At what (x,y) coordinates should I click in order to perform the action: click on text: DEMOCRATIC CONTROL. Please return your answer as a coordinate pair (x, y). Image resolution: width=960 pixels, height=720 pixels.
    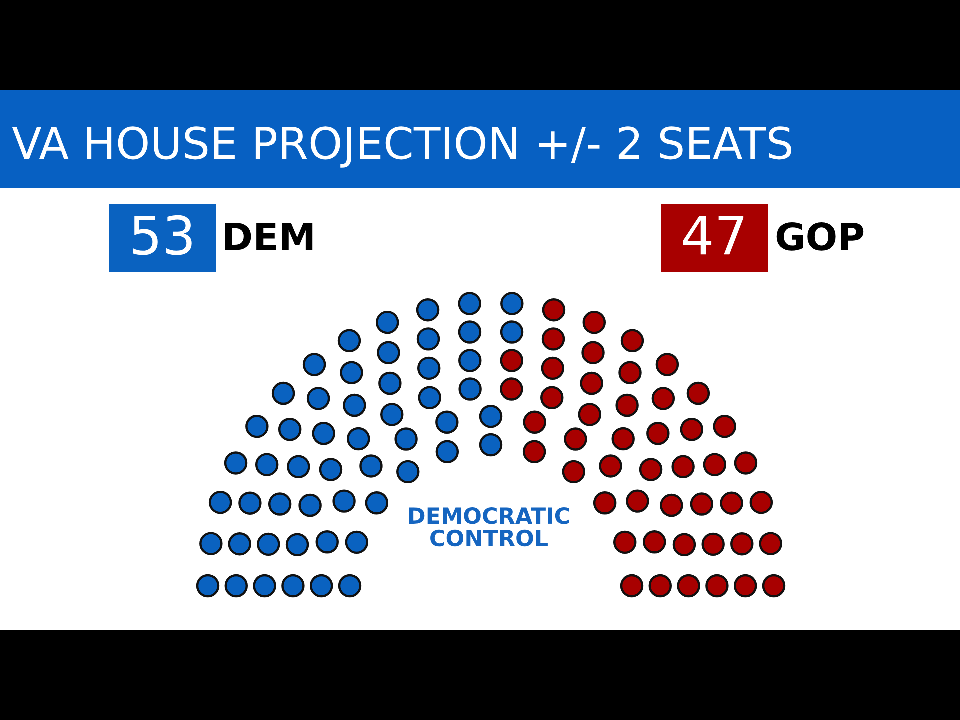
    Looking at the image, I should click on (489, 527).